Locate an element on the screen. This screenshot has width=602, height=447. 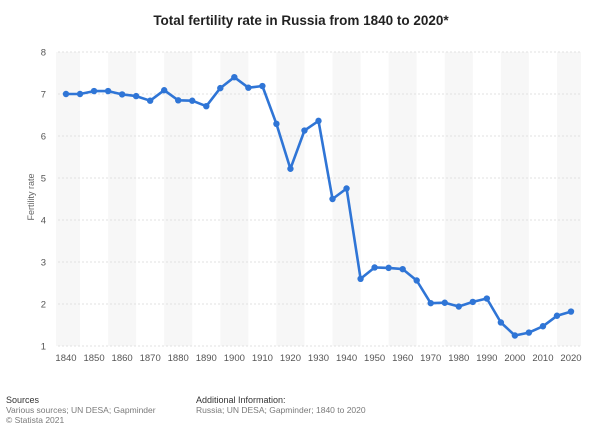
y-tick-label: 7 is located at coordinates (43, 95).